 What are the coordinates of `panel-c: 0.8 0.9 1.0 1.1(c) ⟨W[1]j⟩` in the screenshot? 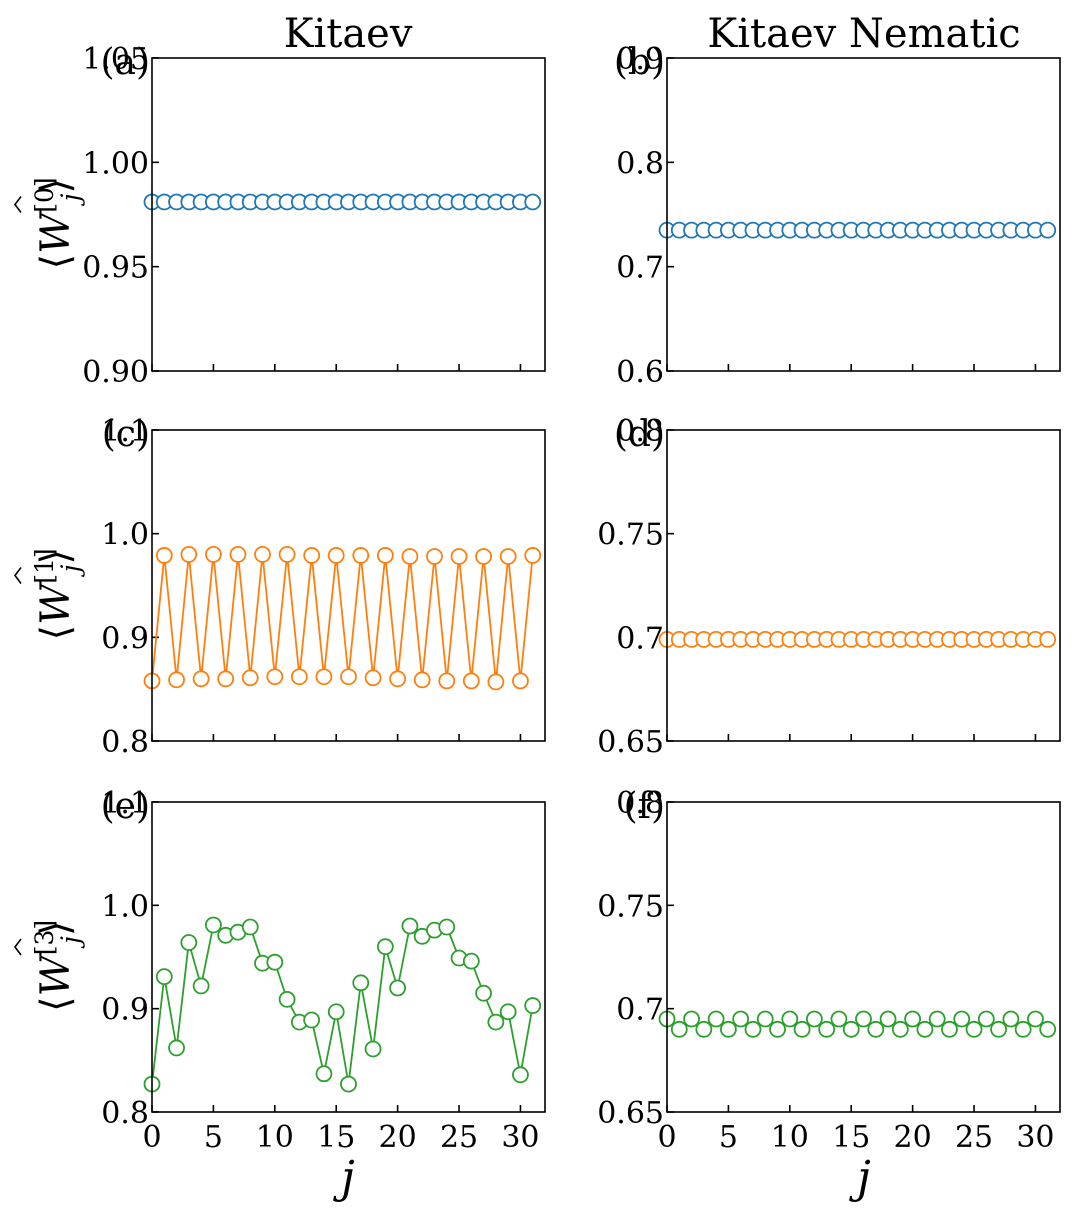 It's located at (280, 587).